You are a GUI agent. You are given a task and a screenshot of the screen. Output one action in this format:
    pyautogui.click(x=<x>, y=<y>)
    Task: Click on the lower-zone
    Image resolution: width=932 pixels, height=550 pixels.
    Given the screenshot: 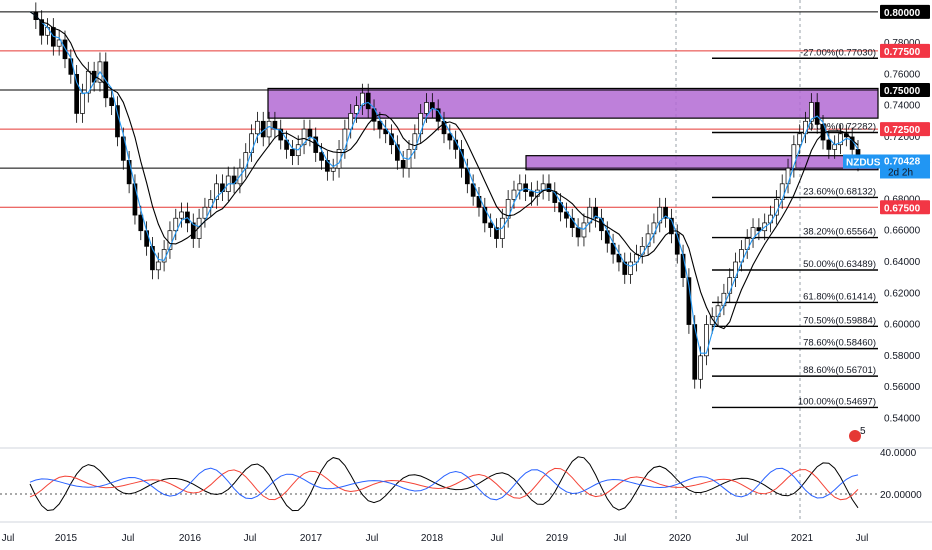 What is the action you would take?
    pyautogui.click(x=702, y=163)
    